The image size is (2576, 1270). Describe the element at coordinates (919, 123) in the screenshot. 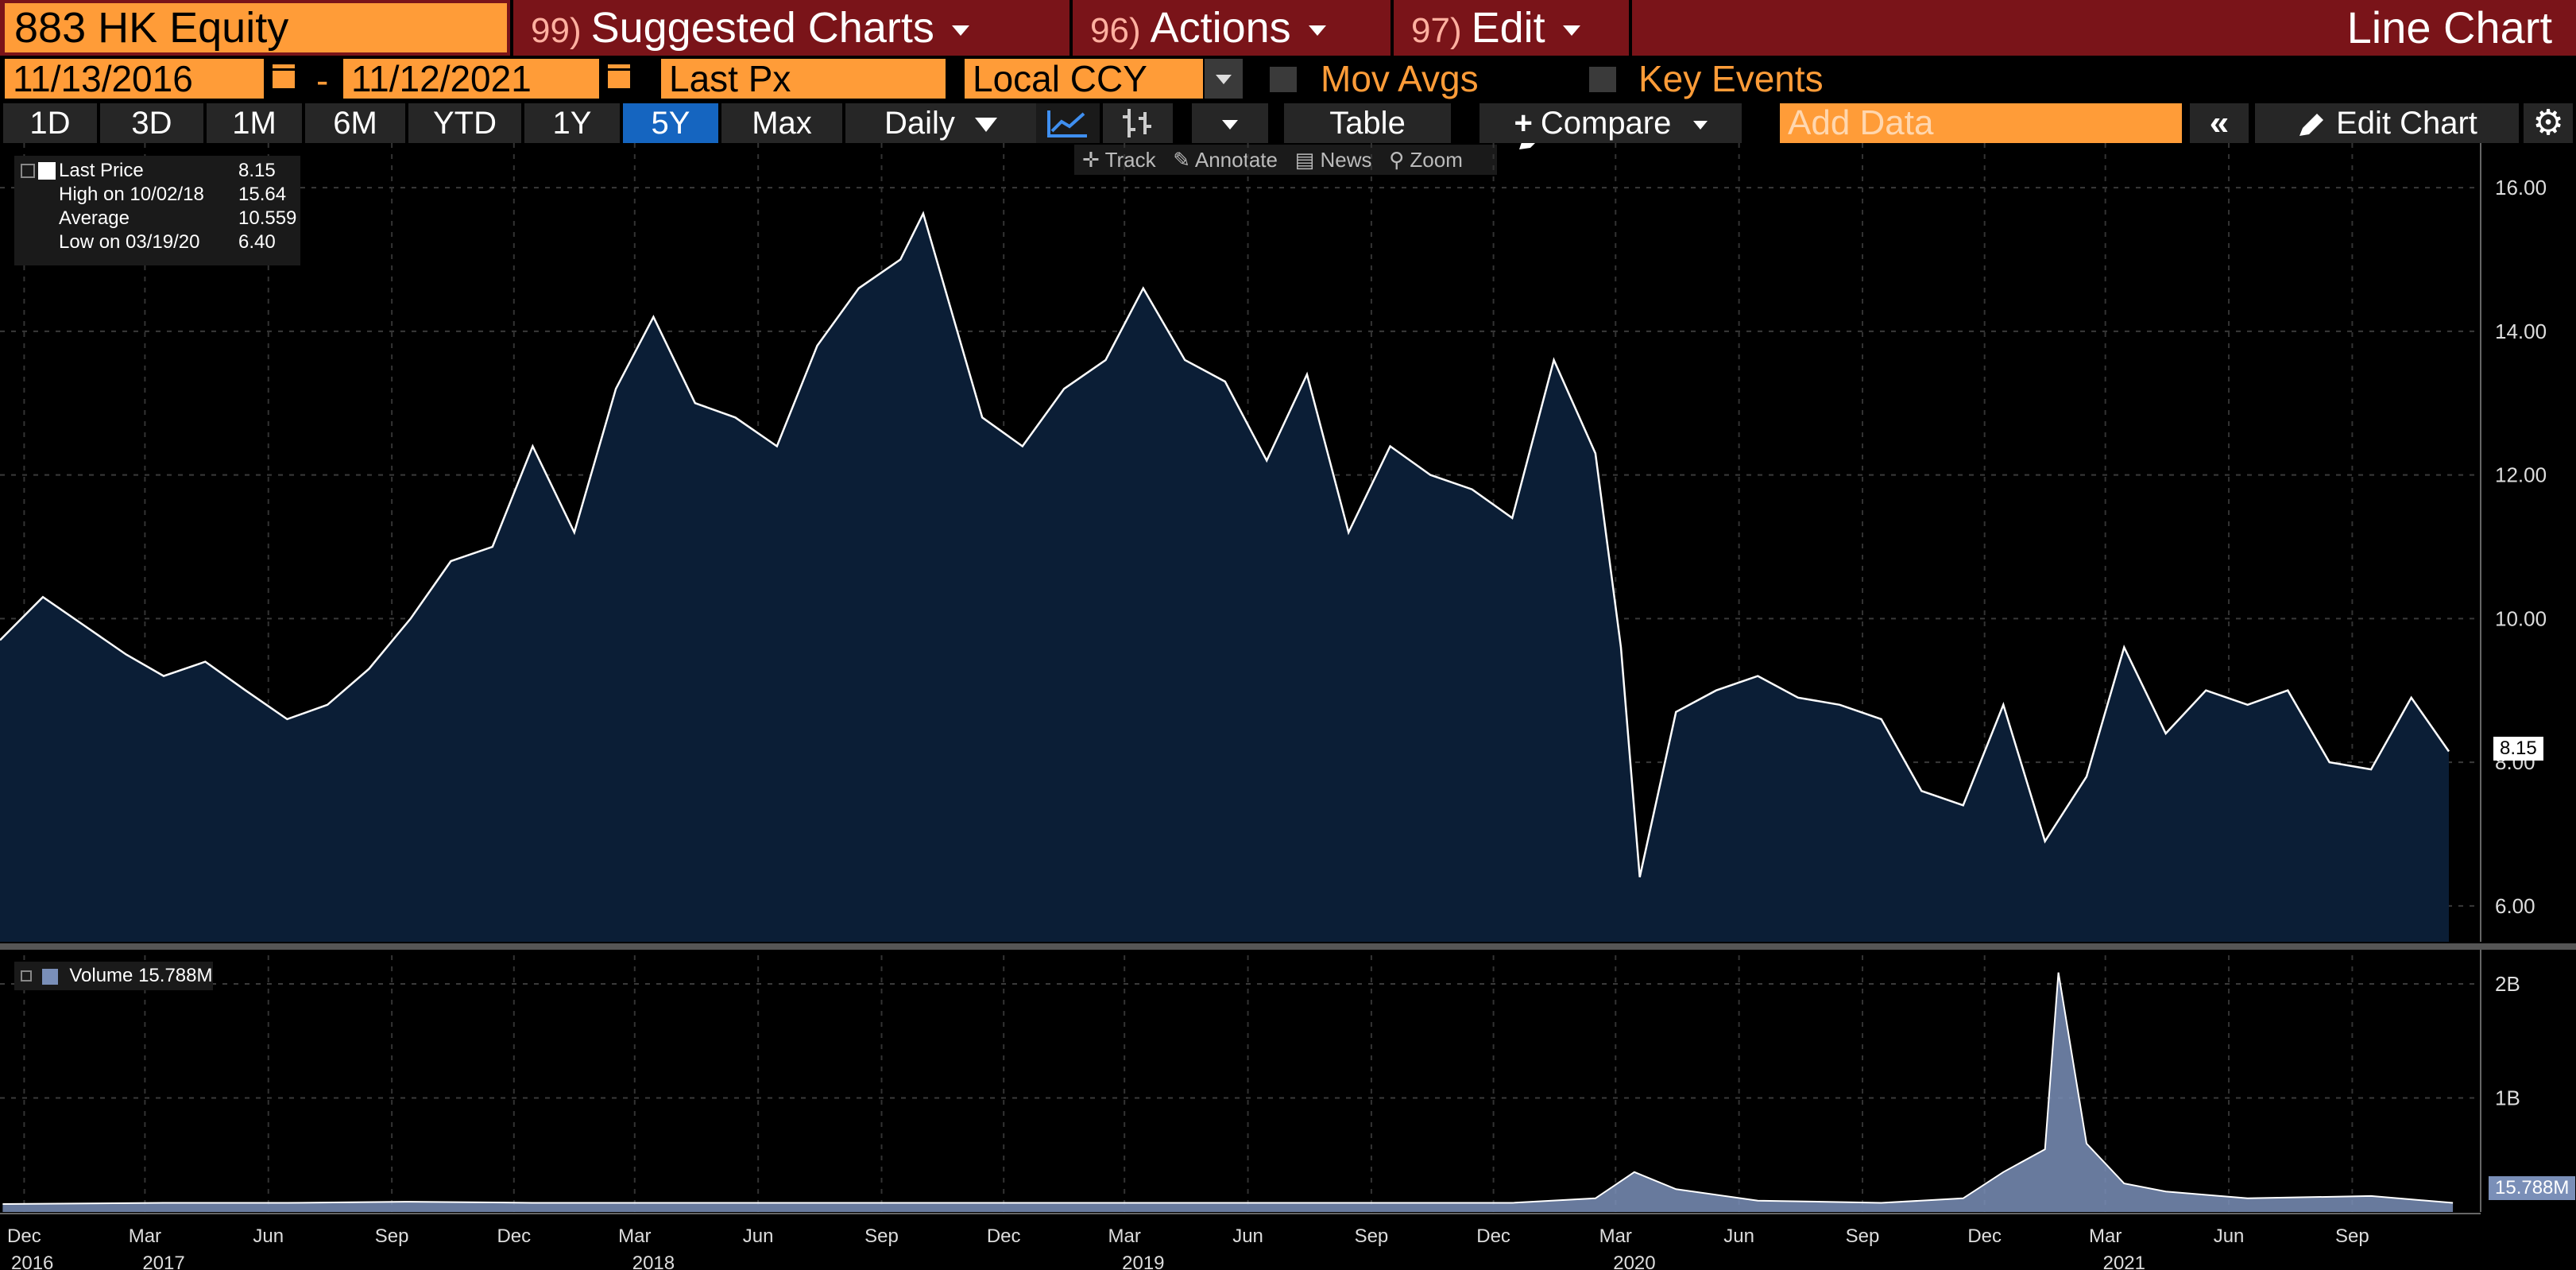

I see `frequency-label: Daily` at that location.